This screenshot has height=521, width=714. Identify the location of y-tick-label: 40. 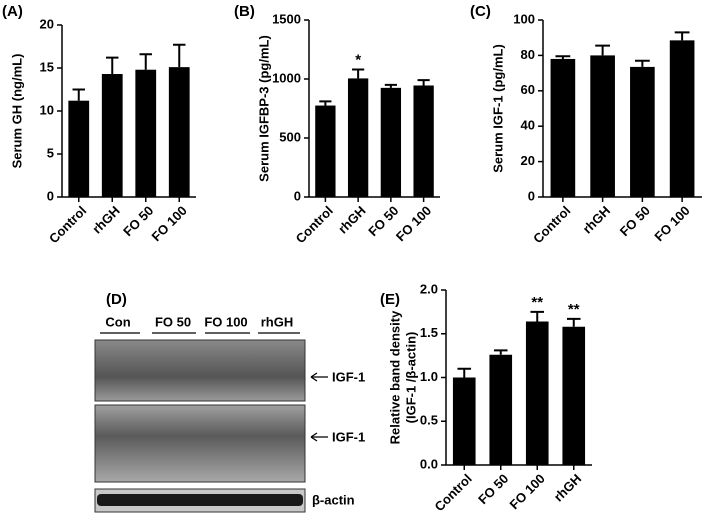
(528, 125).